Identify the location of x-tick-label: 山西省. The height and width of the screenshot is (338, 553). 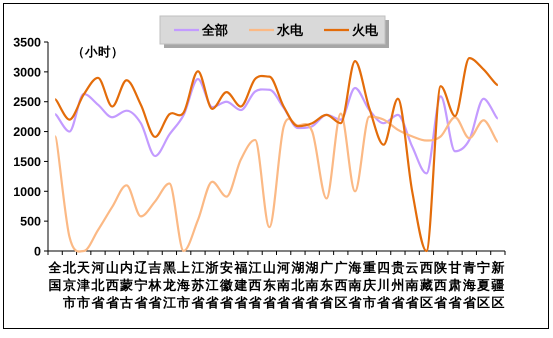
(112, 285).